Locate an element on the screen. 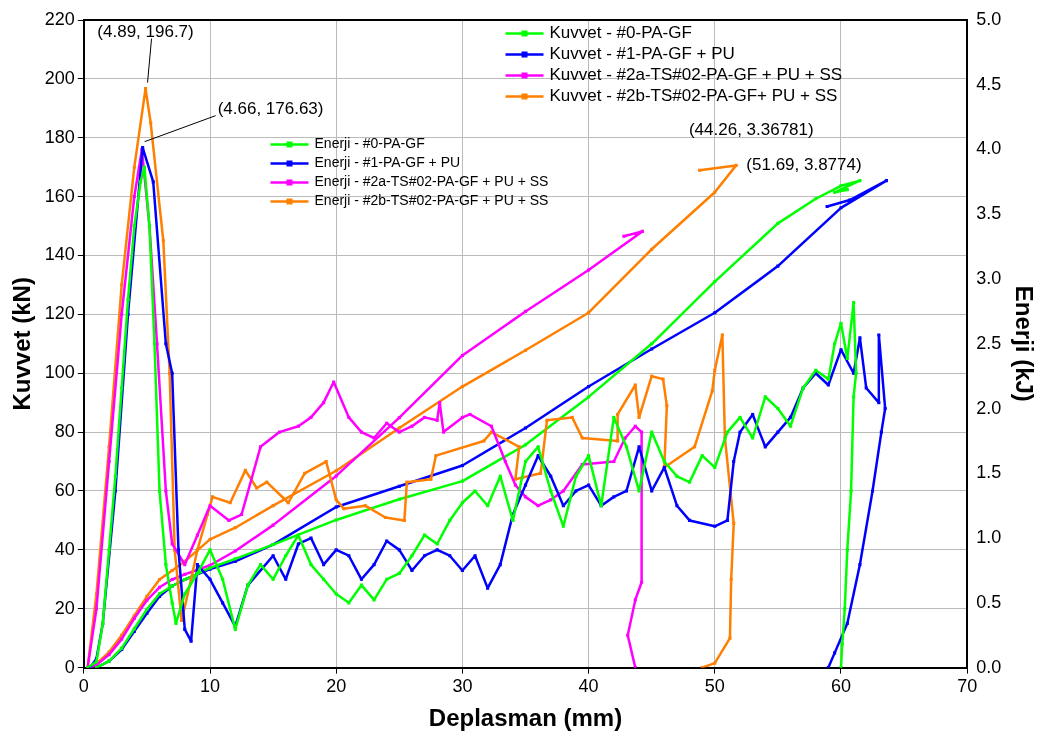  y2-tick-label: 1.5 is located at coordinates (989, 472).